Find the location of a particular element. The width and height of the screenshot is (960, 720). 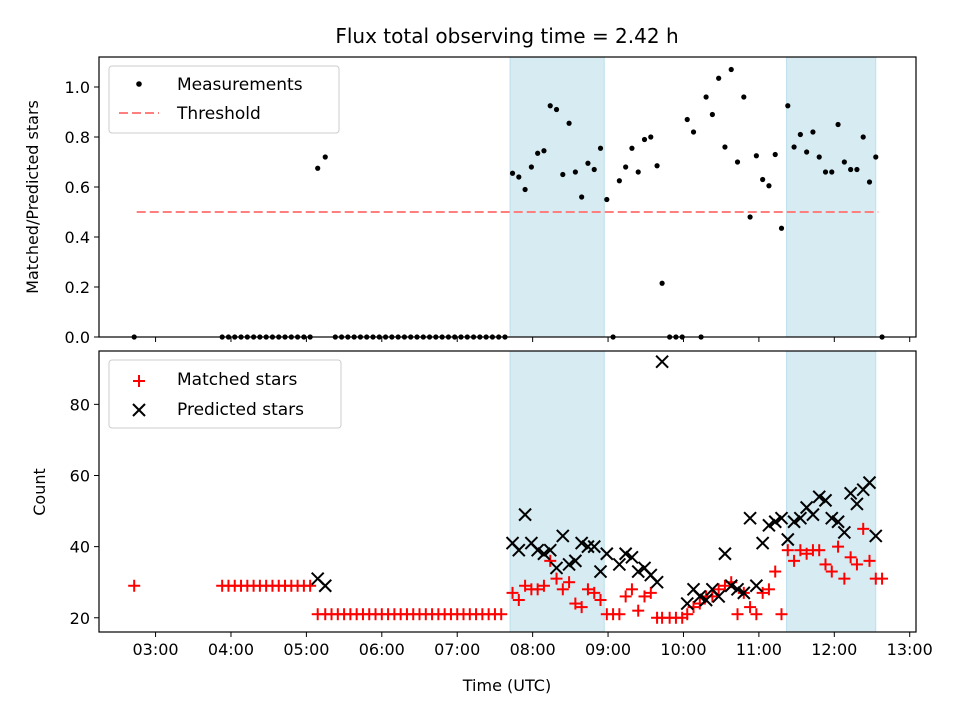

top-legend: Measurements Threshold is located at coordinates (224, 99).